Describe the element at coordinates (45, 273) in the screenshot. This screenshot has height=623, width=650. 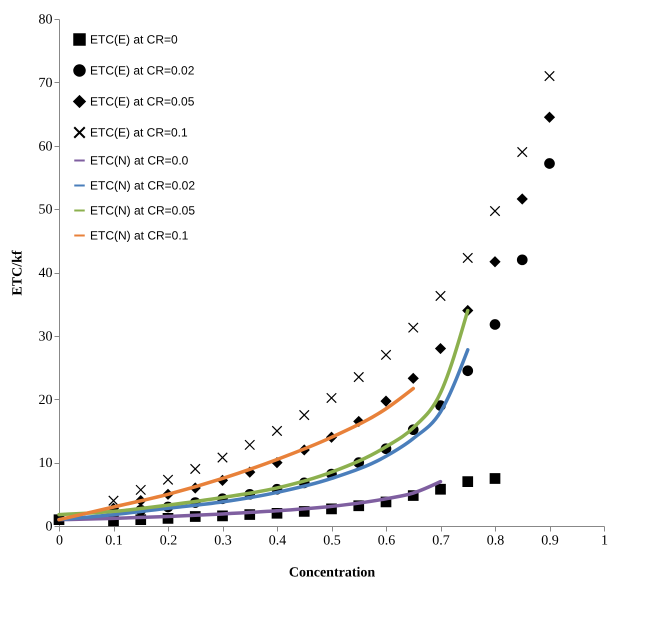
I see `y-tick-label: 40` at that location.